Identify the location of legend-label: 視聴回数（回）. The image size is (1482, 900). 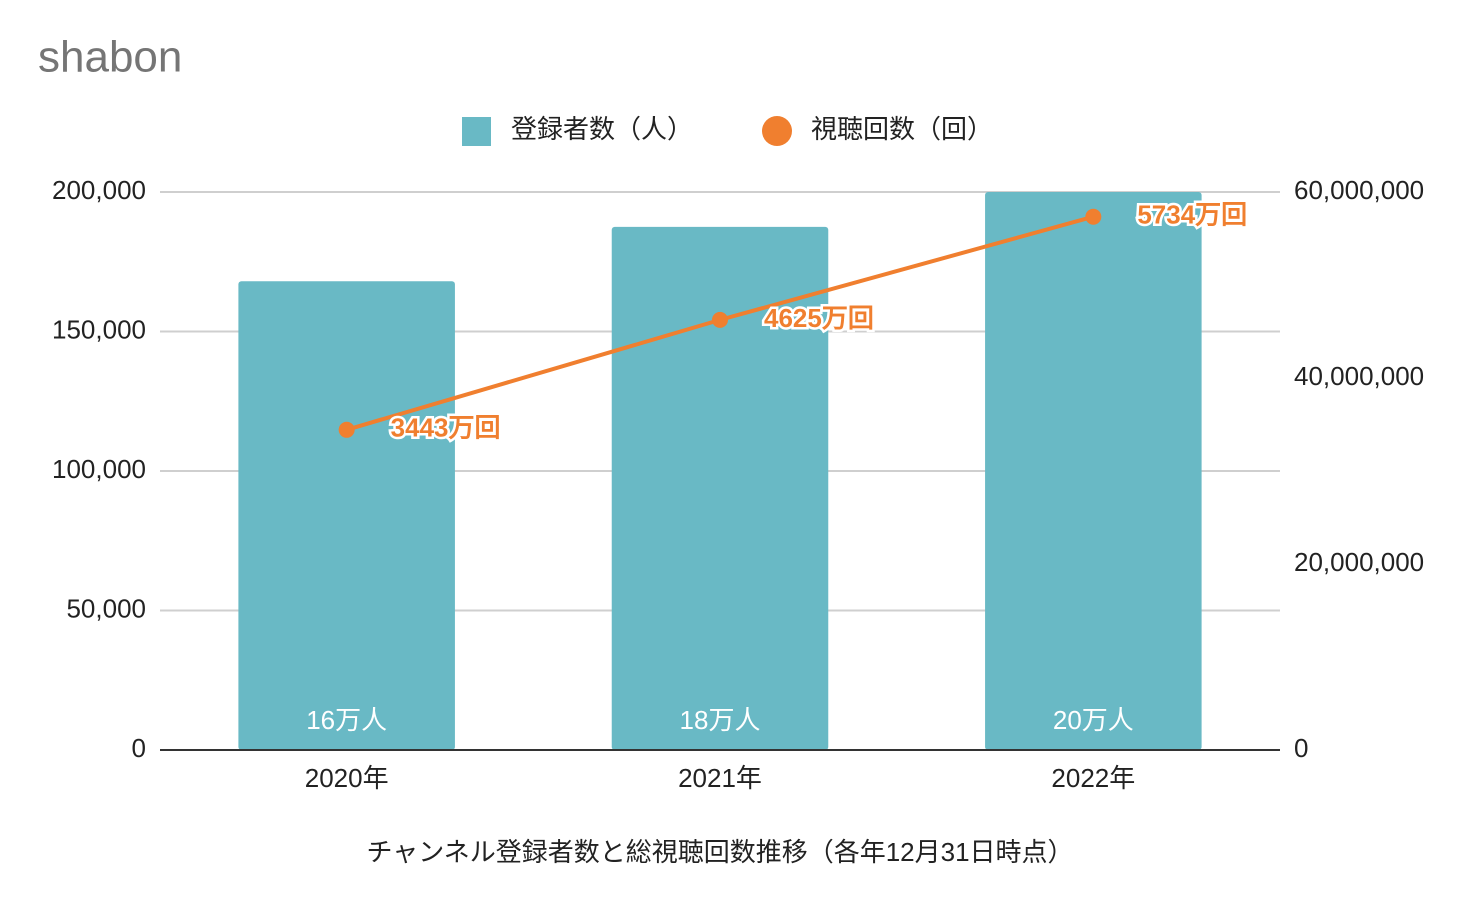
(902, 129).